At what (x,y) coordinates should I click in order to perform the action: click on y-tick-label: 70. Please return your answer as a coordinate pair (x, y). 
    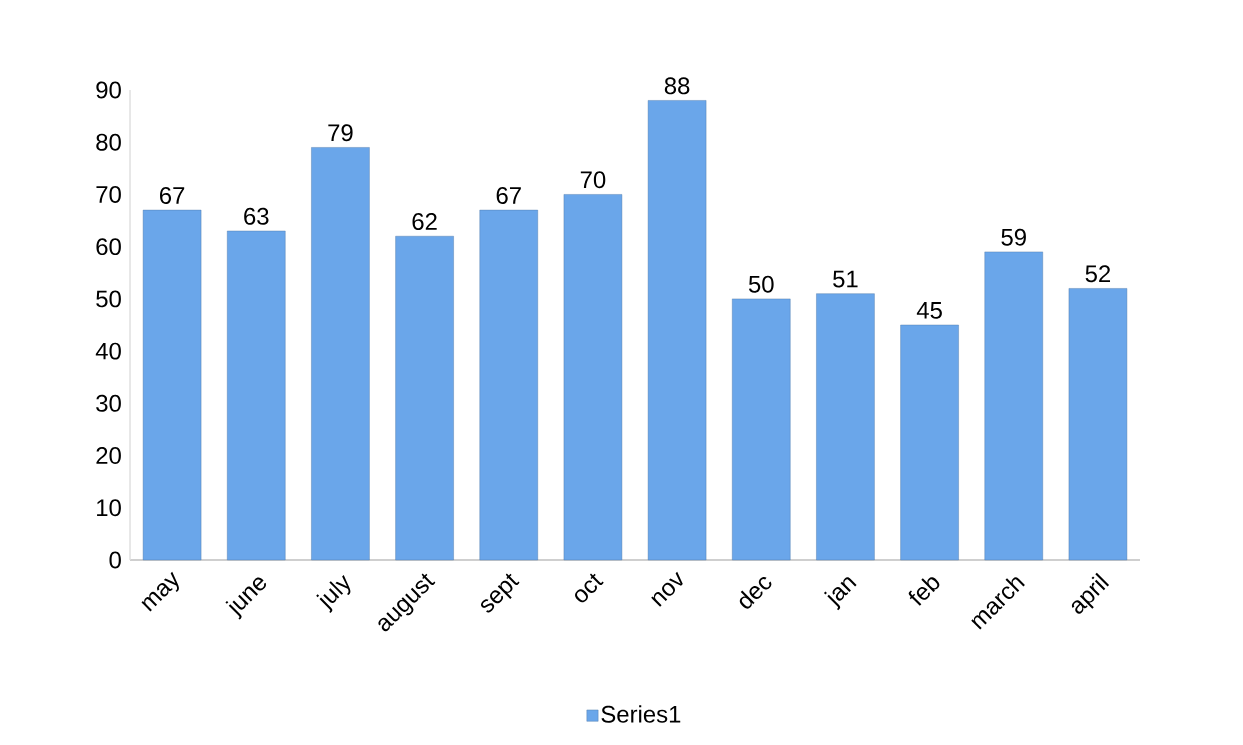
    Looking at the image, I should click on (108, 194).